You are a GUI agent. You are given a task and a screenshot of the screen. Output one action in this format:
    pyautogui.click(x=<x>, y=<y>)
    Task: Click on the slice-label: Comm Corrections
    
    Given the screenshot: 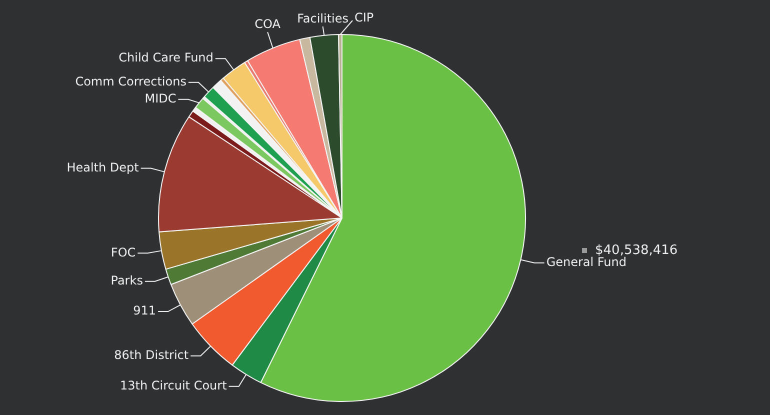 What is the action you would take?
    pyautogui.click(x=130, y=81)
    